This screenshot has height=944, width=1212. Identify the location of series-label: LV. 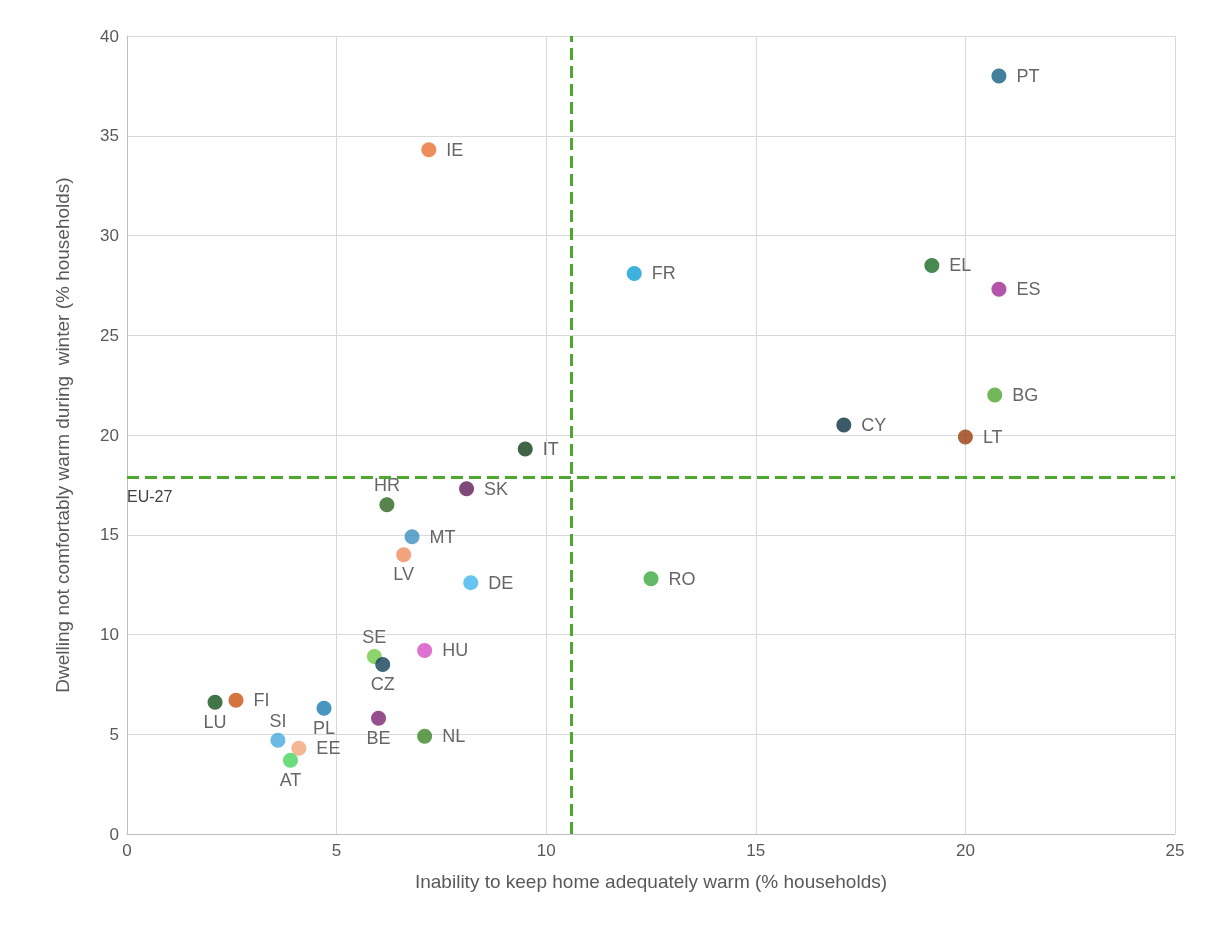
(404, 574).